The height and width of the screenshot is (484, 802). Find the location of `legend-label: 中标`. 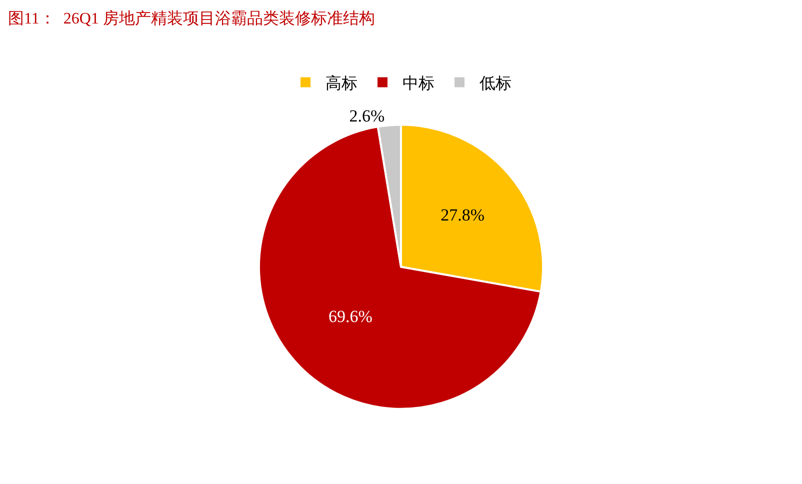

legend-label: 中标 is located at coordinates (418, 83).